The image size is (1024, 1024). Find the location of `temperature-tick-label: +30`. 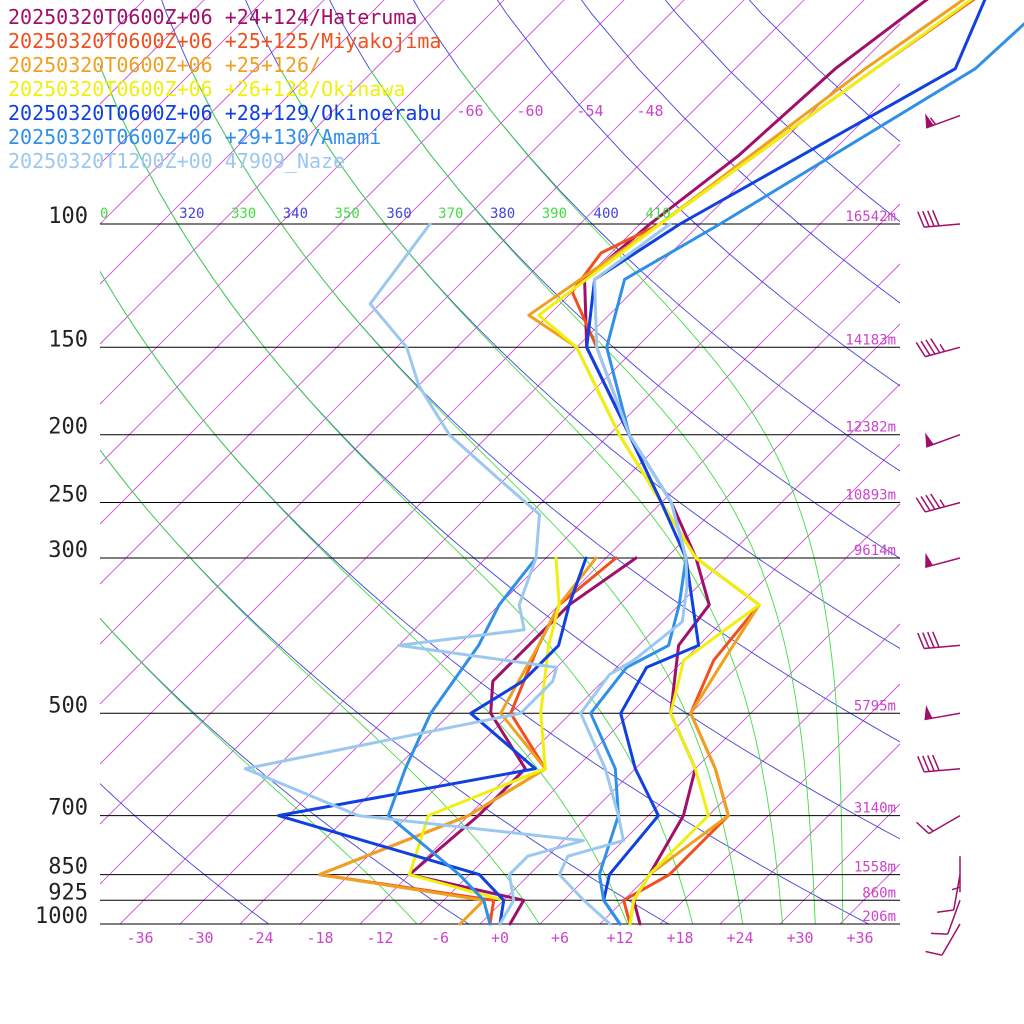

temperature-tick-label: +30 is located at coordinates (799, 938).